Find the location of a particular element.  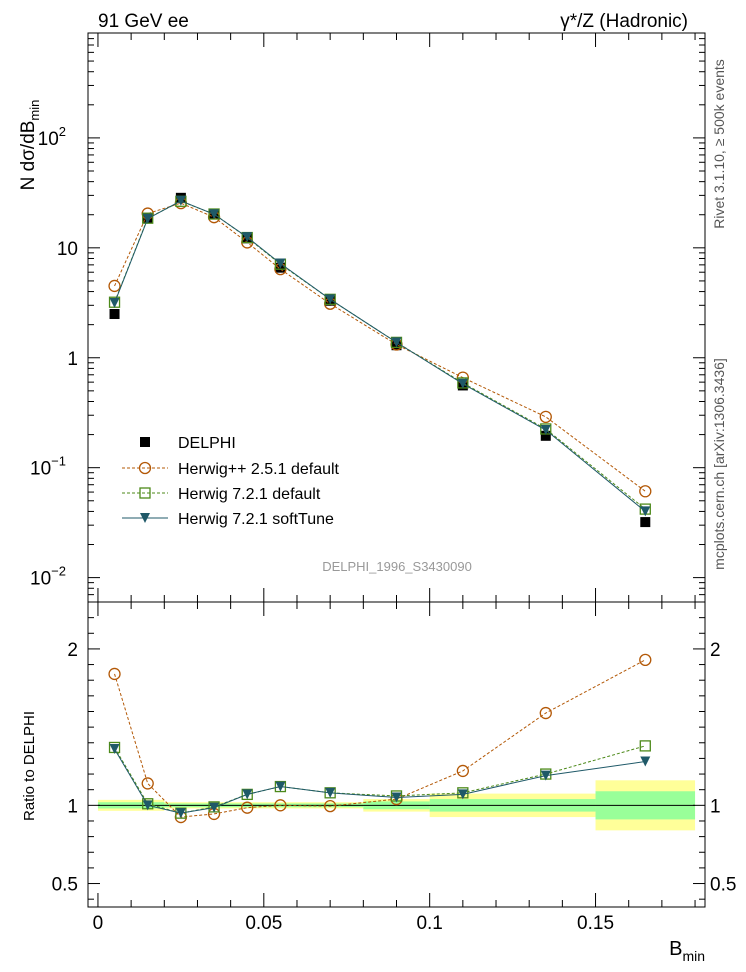

ratio-y-tick-label-right: 2 is located at coordinates (715, 650).